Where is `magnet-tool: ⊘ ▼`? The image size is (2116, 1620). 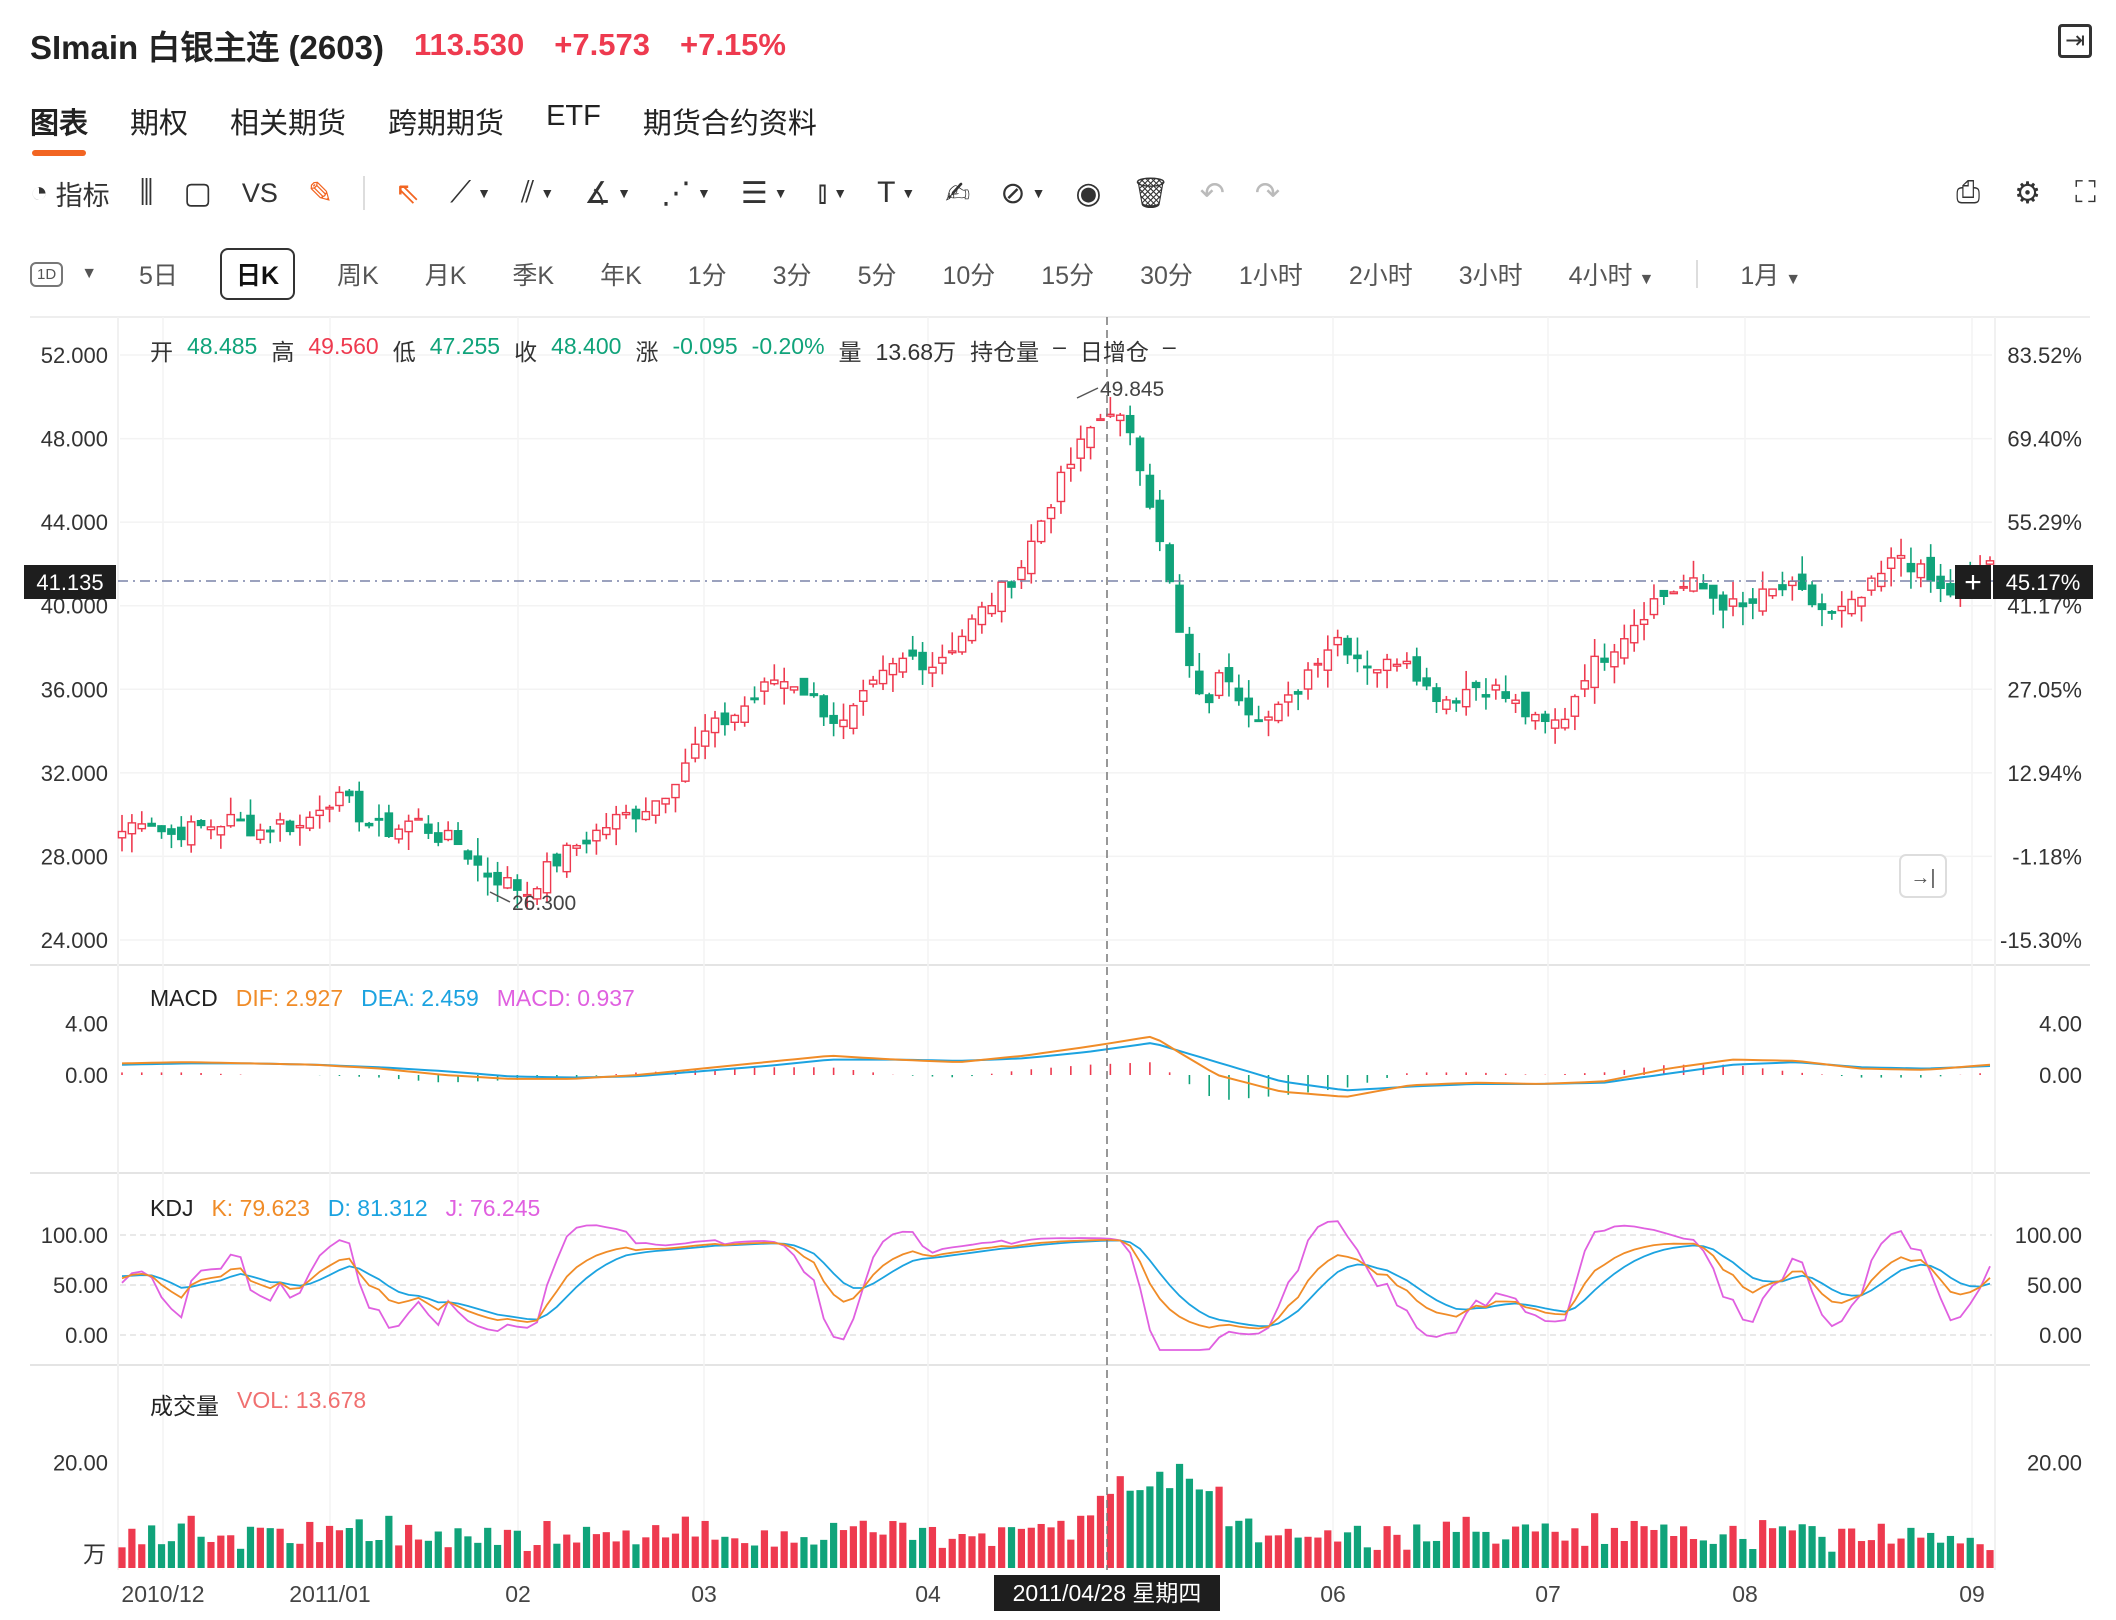
magnet-tool: ⊘ ▼ is located at coordinates (1022, 193).